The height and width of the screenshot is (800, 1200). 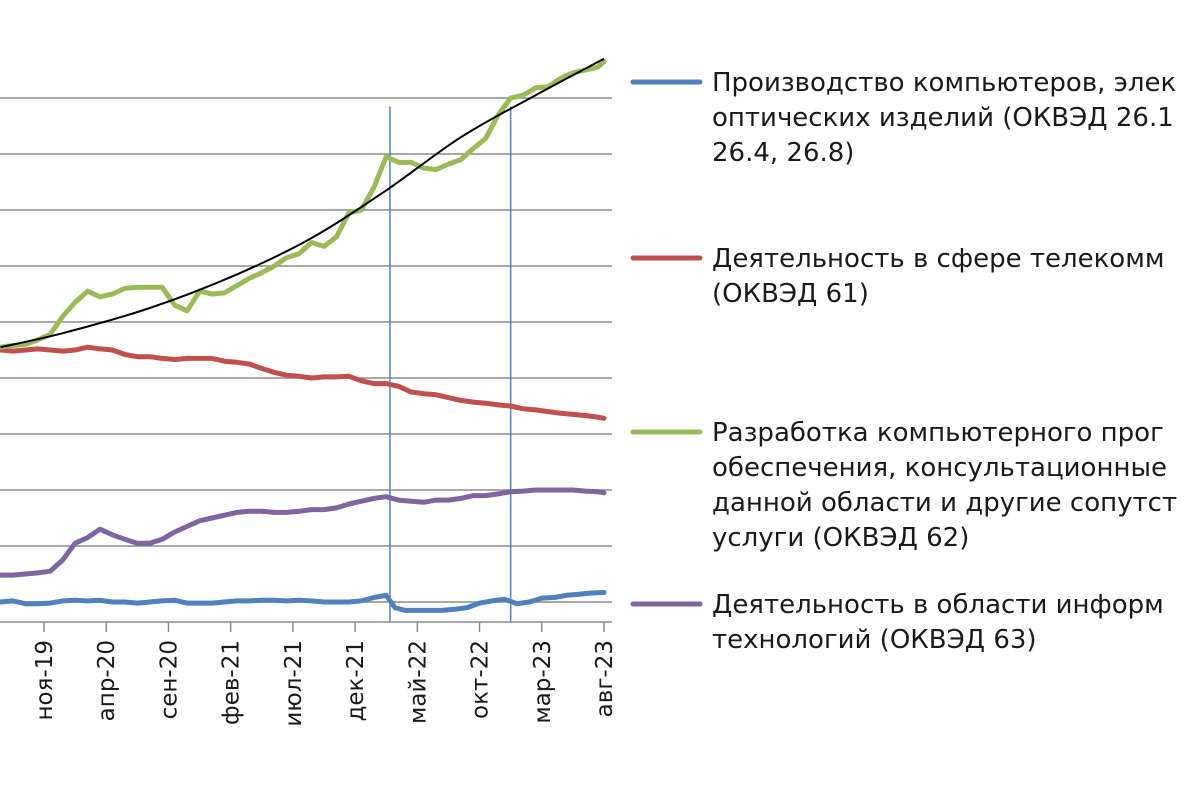 I want to click on x-tick-label: июл-21, so click(x=294, y=683).